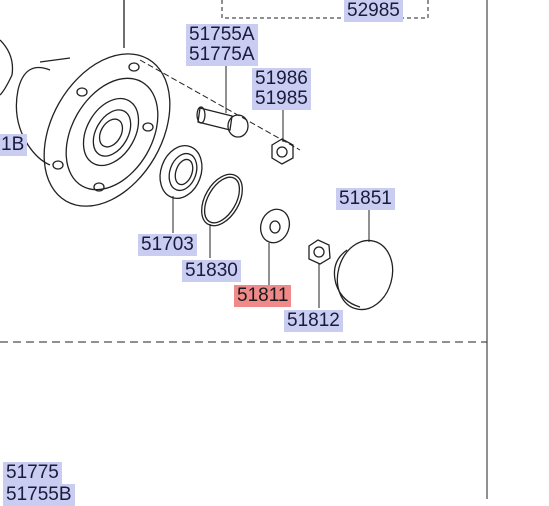 This screenshot has width=549, height=506. Describe the element at coordinates (222, 100) in the screenshot. I see `hub-bolt` at that location.